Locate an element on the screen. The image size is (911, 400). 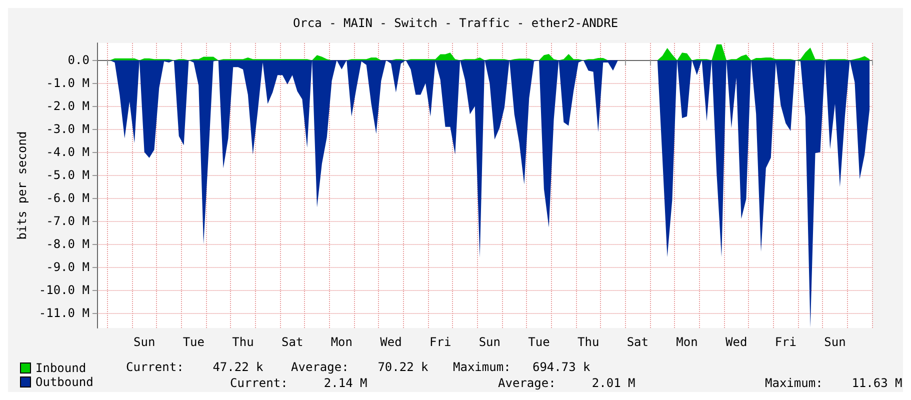
y-axis-title: bits per second is located at coordinates (22, 185).